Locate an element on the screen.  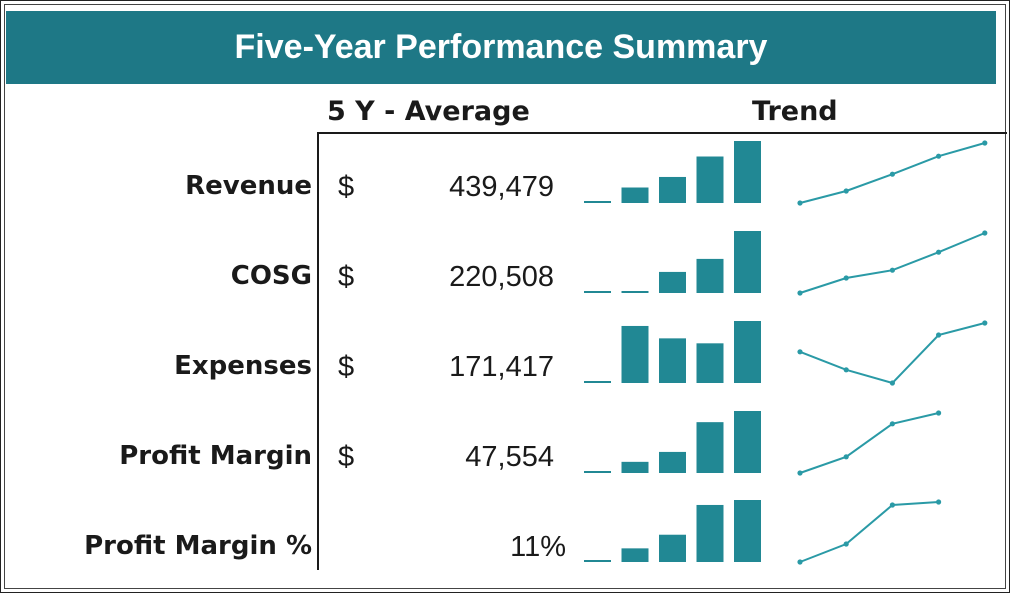
trend-column-header: Trend is located at coordinates (795, 111).